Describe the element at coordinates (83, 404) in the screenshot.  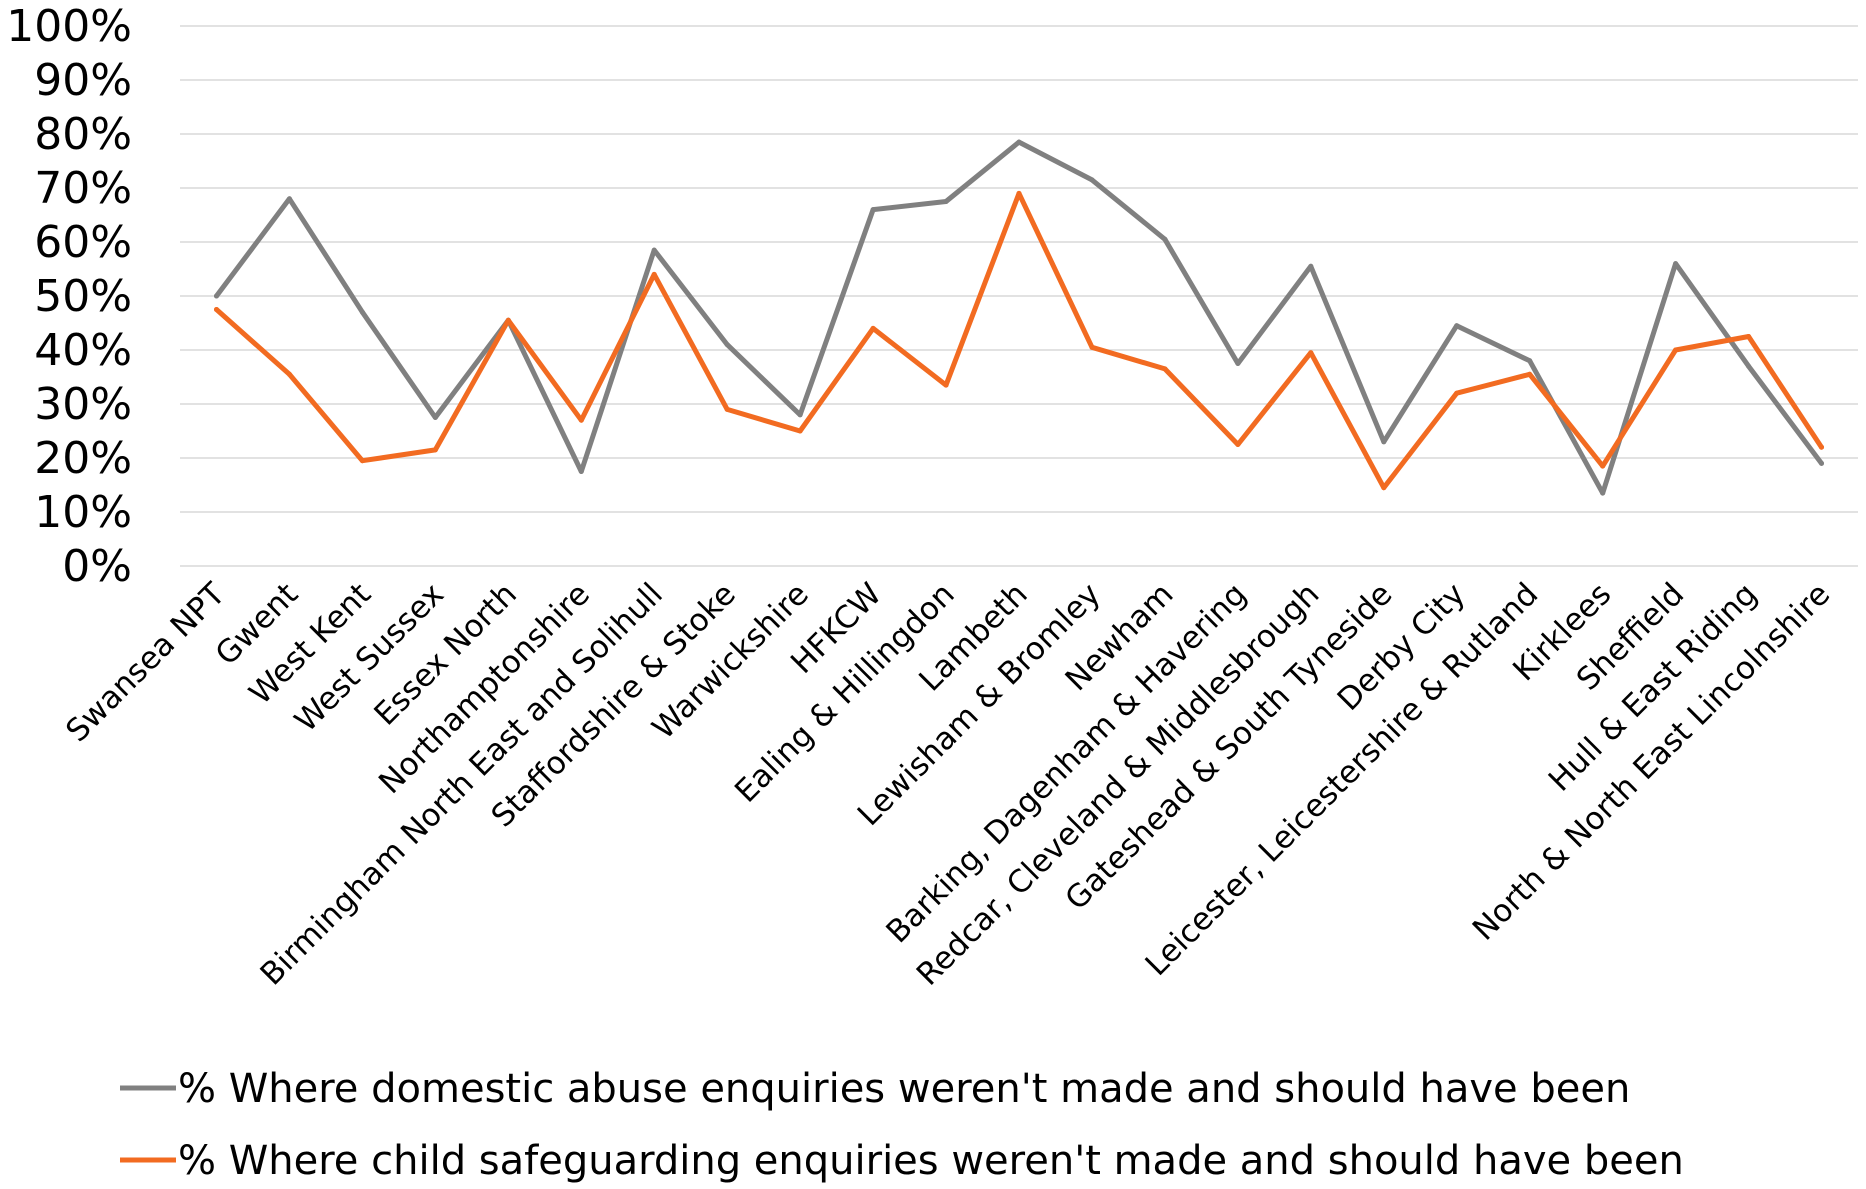
I see `y-tick-label: 30%` at that location.